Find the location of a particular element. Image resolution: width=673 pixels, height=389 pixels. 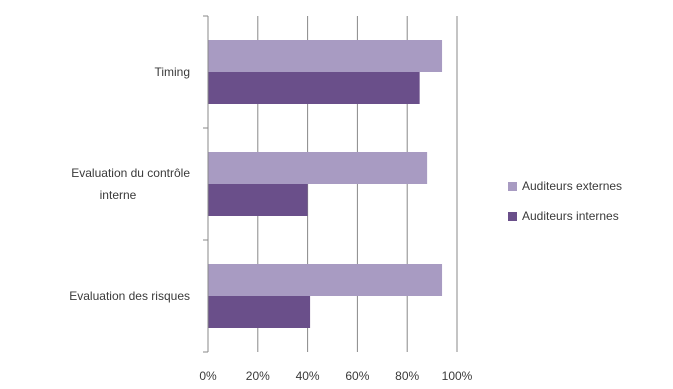

legend-swatch-externes is located at coordinates (512, 186).